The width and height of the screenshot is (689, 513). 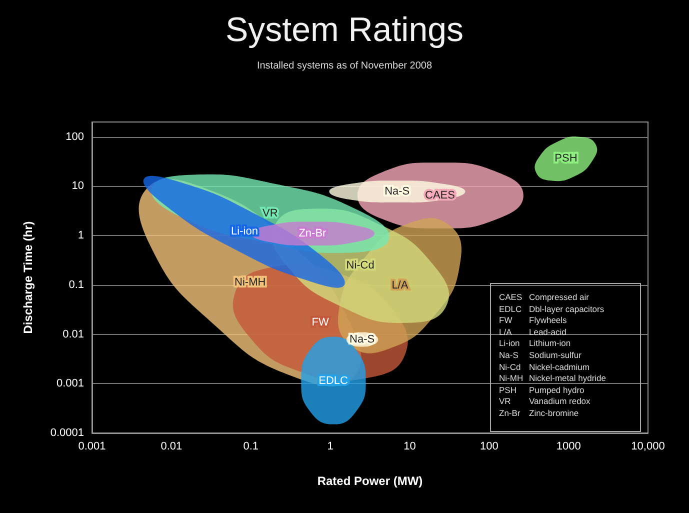 What do you see at coordinates (544, 401) in the screenshot?
I see `text: VR Vanadium redox` at bounding box center [544, 401].